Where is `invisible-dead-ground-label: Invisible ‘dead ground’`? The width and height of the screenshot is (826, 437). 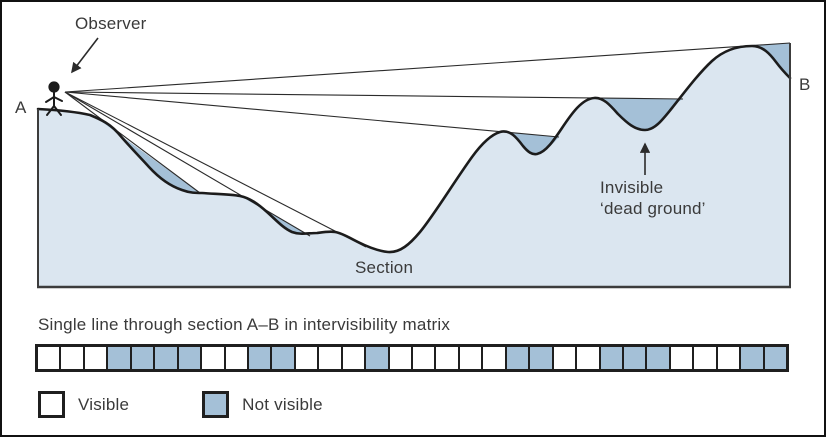
invisible-dead-ground-label: Invisible ‘dead ground’ is located at coordinates (653, 198).